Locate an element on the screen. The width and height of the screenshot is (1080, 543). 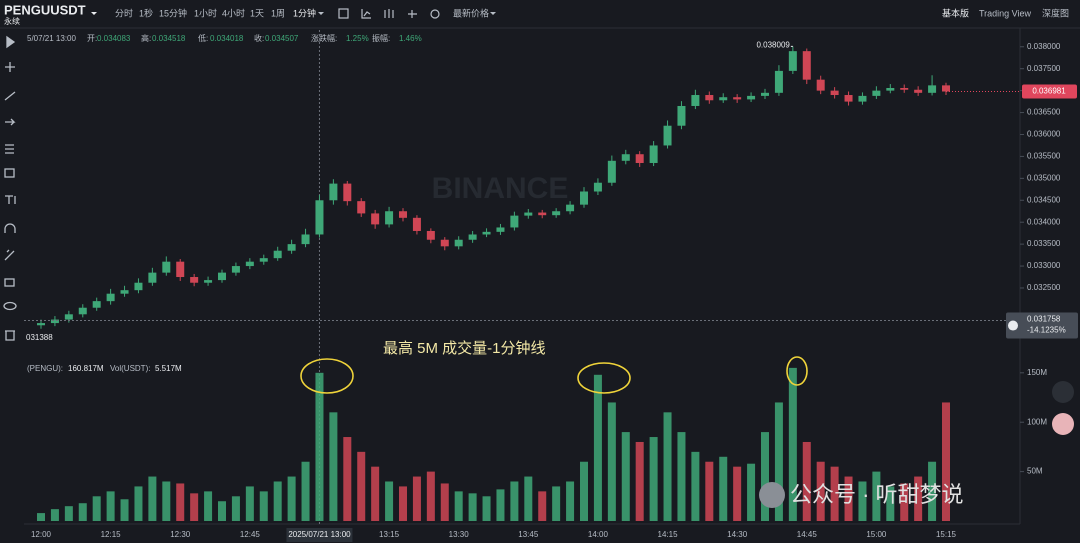
interval-dropdown is located at coordinates (321, 13).